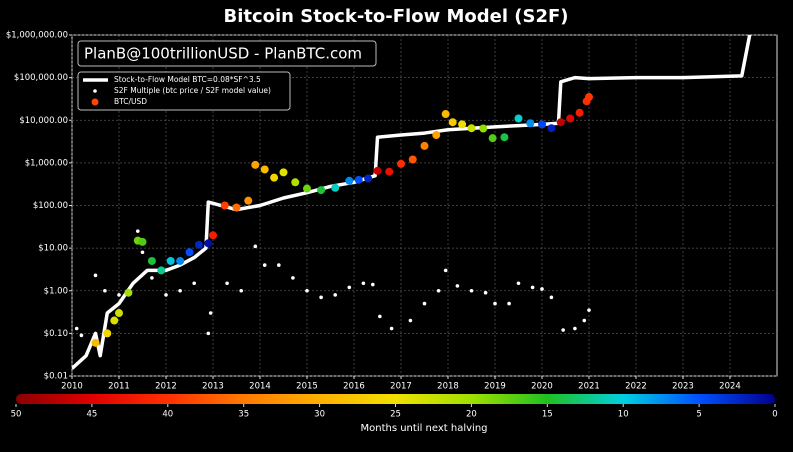 This screenshot has height=452, width=793. Describe the element at coordinates (774, 415) in the screenshot. I see `colorbar-tick-label: 0` at that location.